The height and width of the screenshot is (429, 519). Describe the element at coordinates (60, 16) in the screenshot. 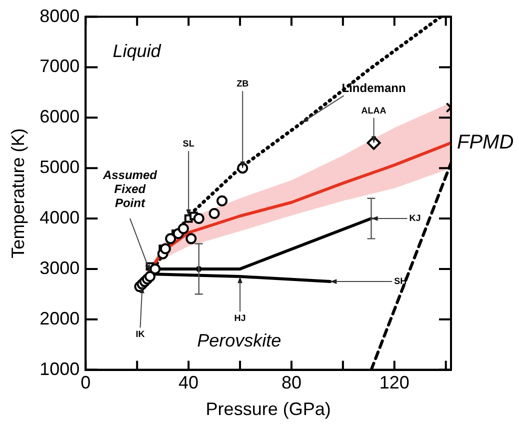

I see `y-tick-label: 8000` at that location.